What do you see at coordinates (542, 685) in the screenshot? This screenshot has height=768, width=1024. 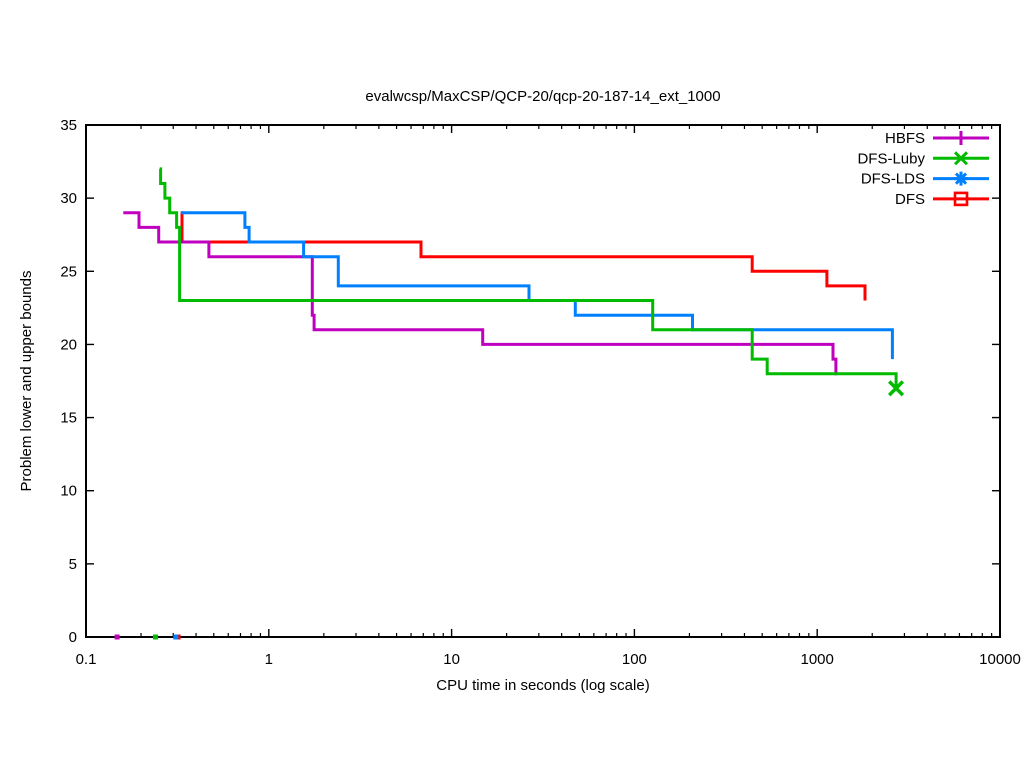 I see `x-axis-label: CPU time in seconds (log scale)` at bounding box center [542, 685].